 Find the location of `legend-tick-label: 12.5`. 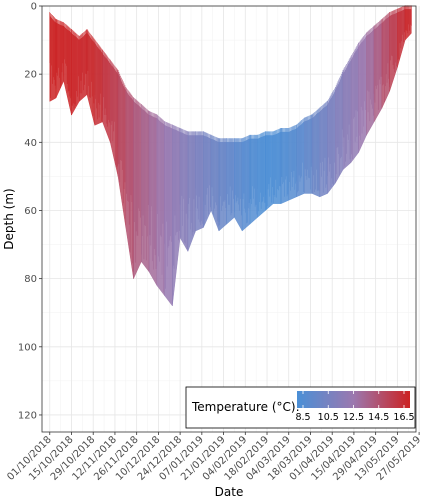

legend-tick-label: 12.5 is located at coordinates (353, 417).